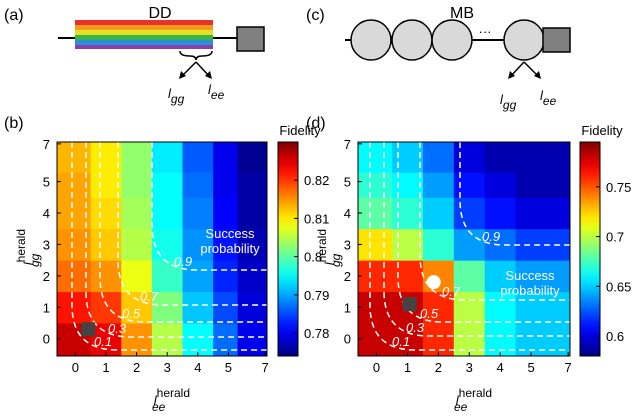  Describe the element at coordinates (75, 367) in the screenshot. I see `x-tick-label: 0` at that location.